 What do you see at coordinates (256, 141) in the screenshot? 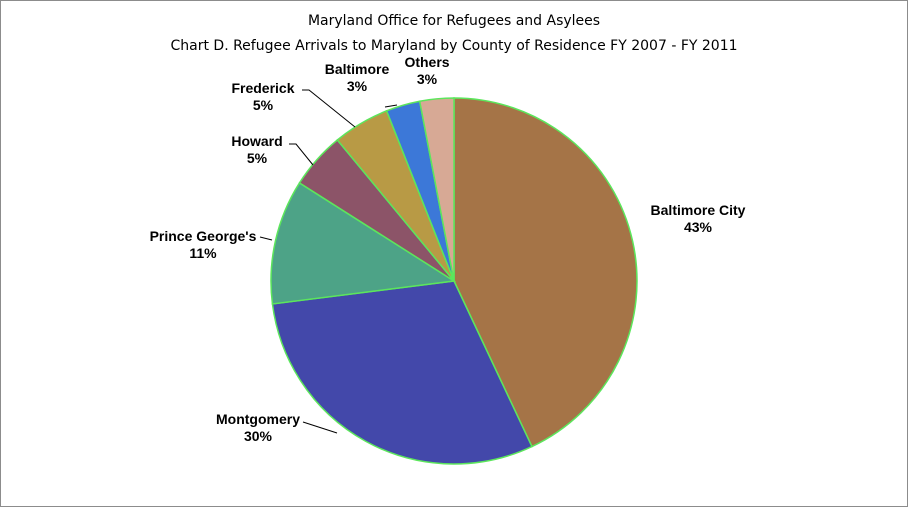
I see `slice-label: Howard` at bounding box center [256, 141].